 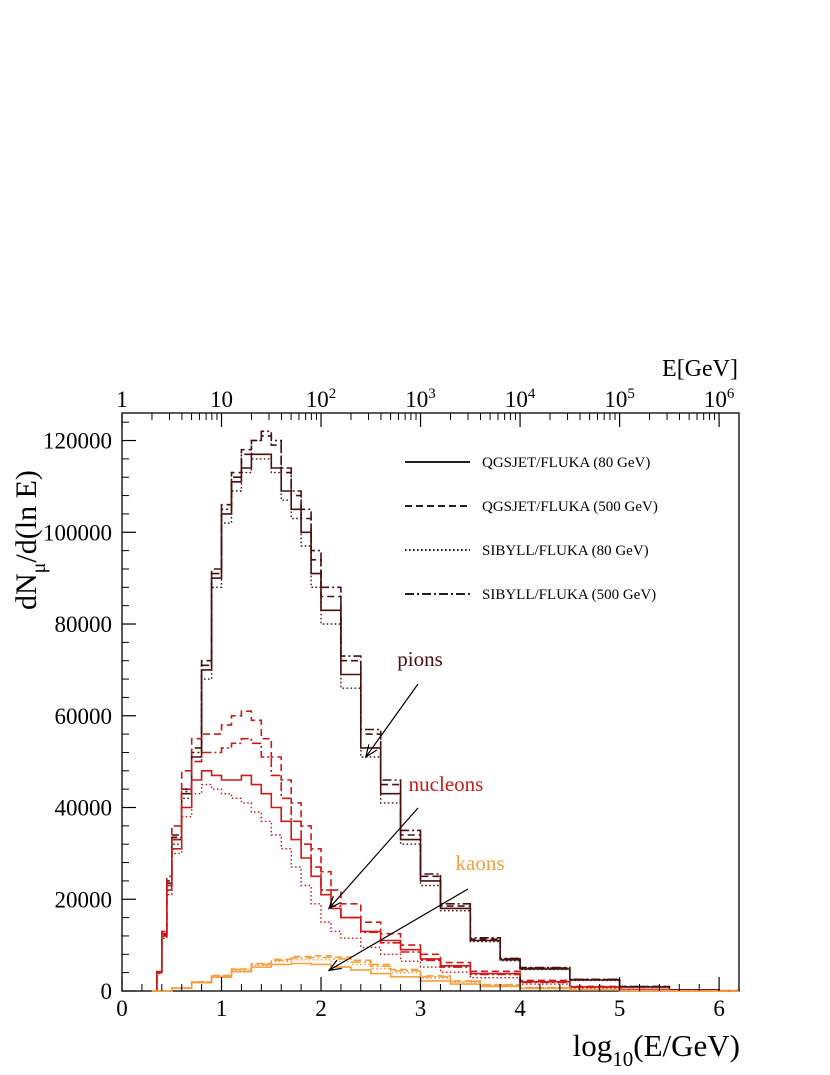 I want to click on annotation-arrowhead-nucleons, so click(x=334, y=902).